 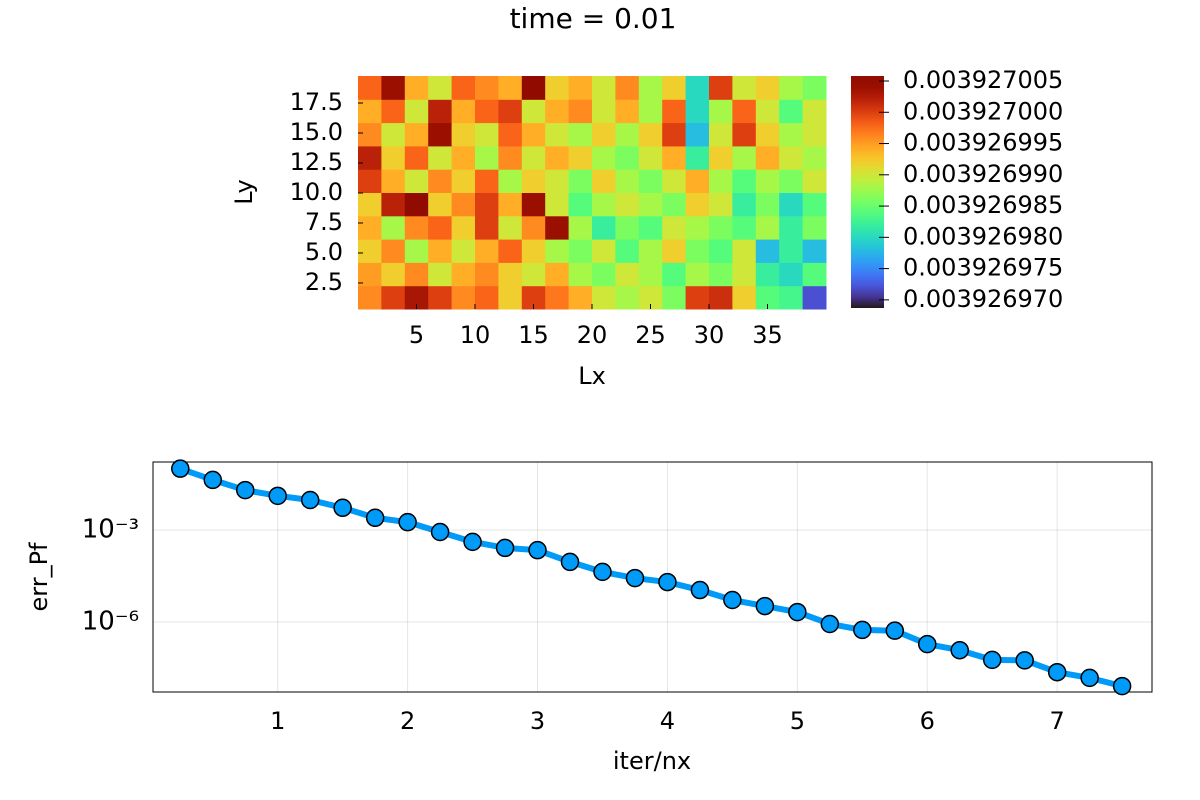 What do you see at coordinates (667, 721) in the screenshot?
I see `x-tick-label: 4` at bounding box center [667, 721].